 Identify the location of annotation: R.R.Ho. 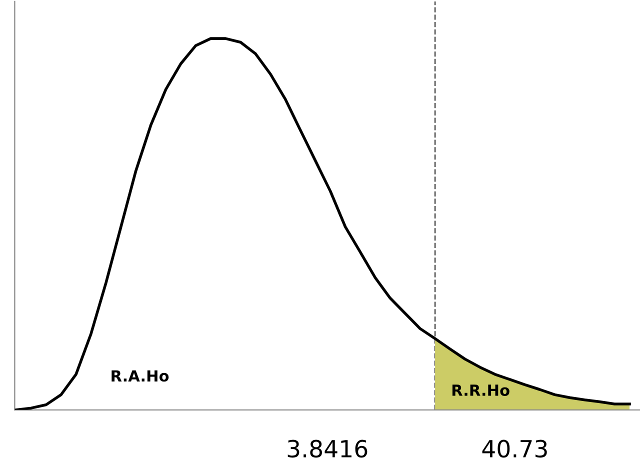
(481, 390).